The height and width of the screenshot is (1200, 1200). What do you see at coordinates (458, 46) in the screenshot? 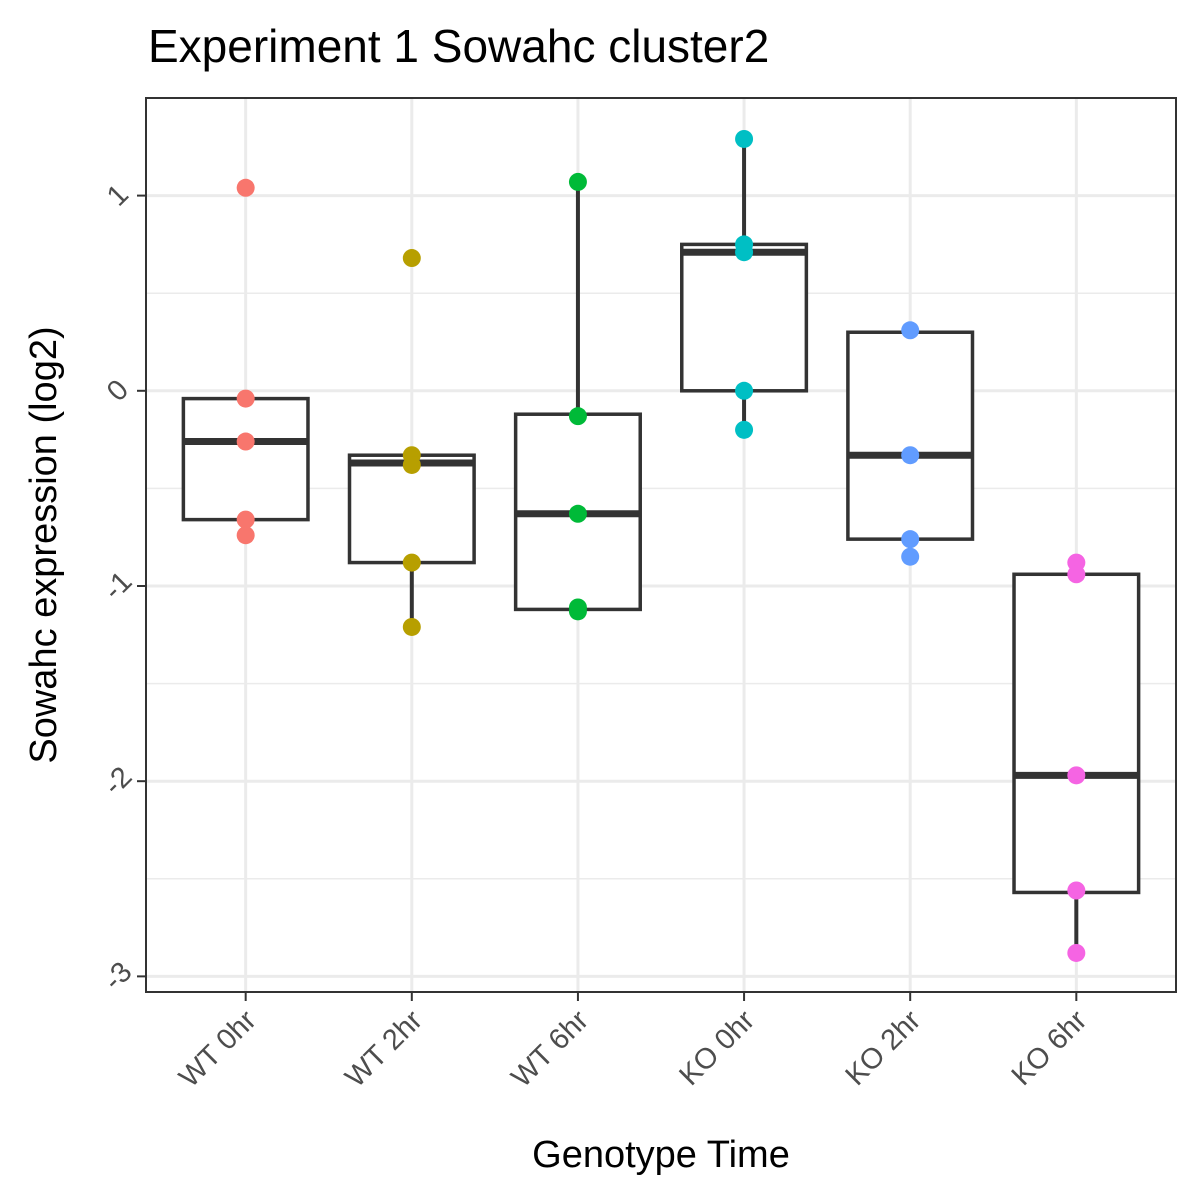
I see `chart-title: Experiment 1 Sowahc cluster2` at bounding box center [458, 46].